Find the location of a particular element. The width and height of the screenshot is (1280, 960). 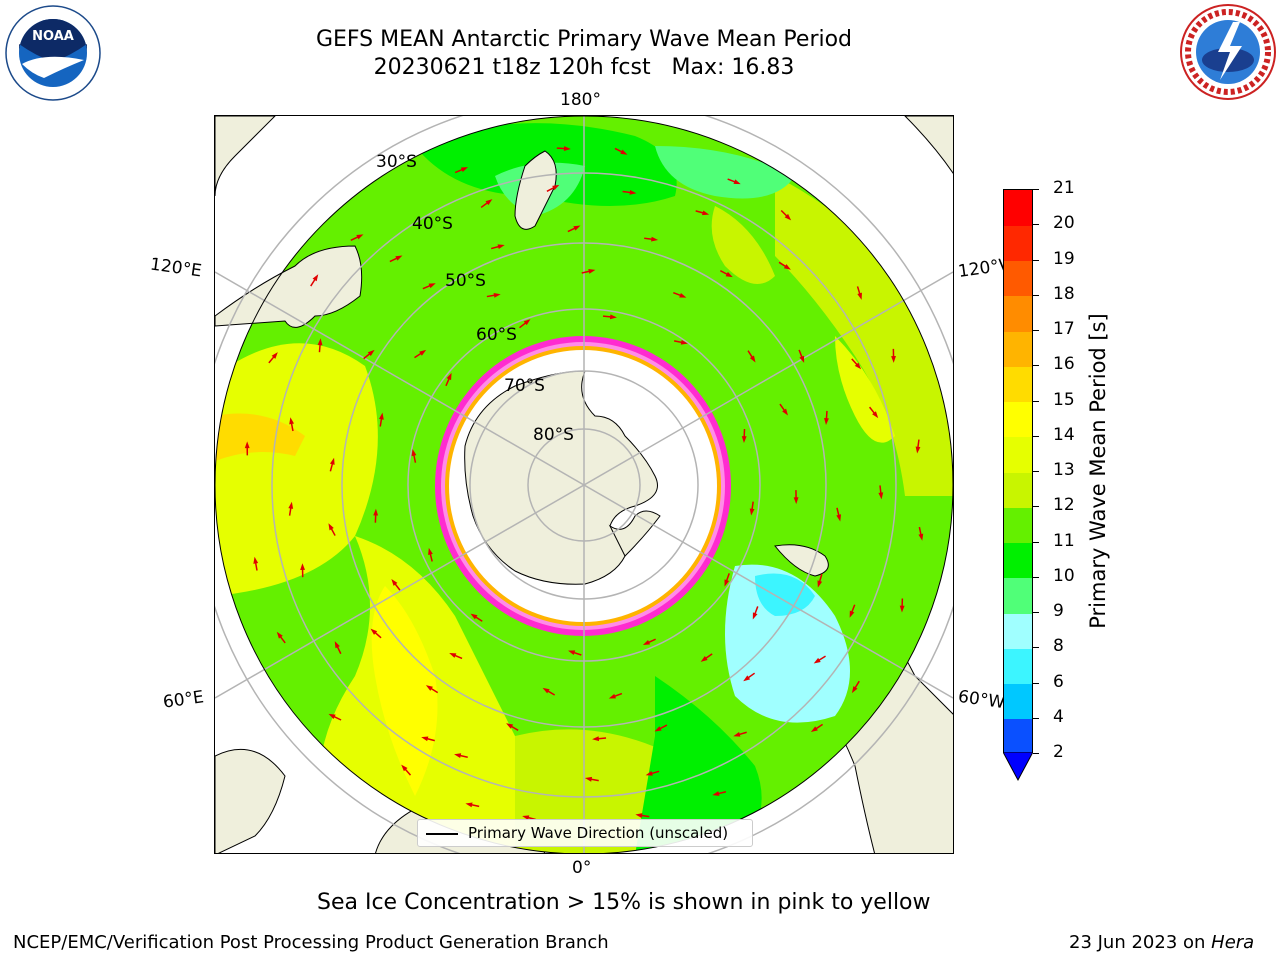

svg-text: NOAA is located at coordinates (53, 36).